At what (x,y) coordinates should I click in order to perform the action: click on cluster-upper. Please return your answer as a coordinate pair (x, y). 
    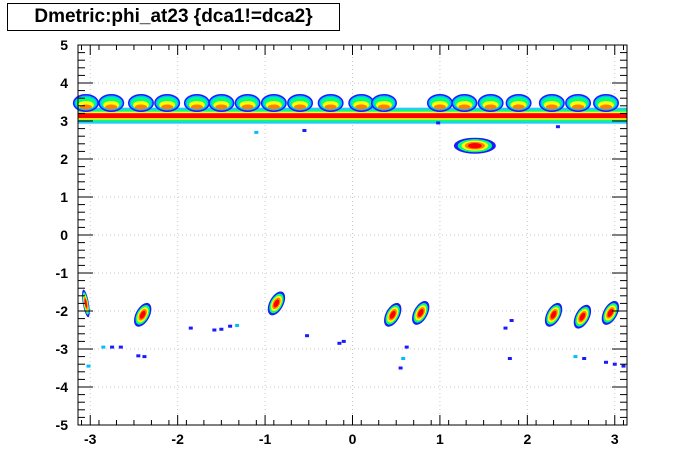
    Looking at the image, I should click on (474, 145).